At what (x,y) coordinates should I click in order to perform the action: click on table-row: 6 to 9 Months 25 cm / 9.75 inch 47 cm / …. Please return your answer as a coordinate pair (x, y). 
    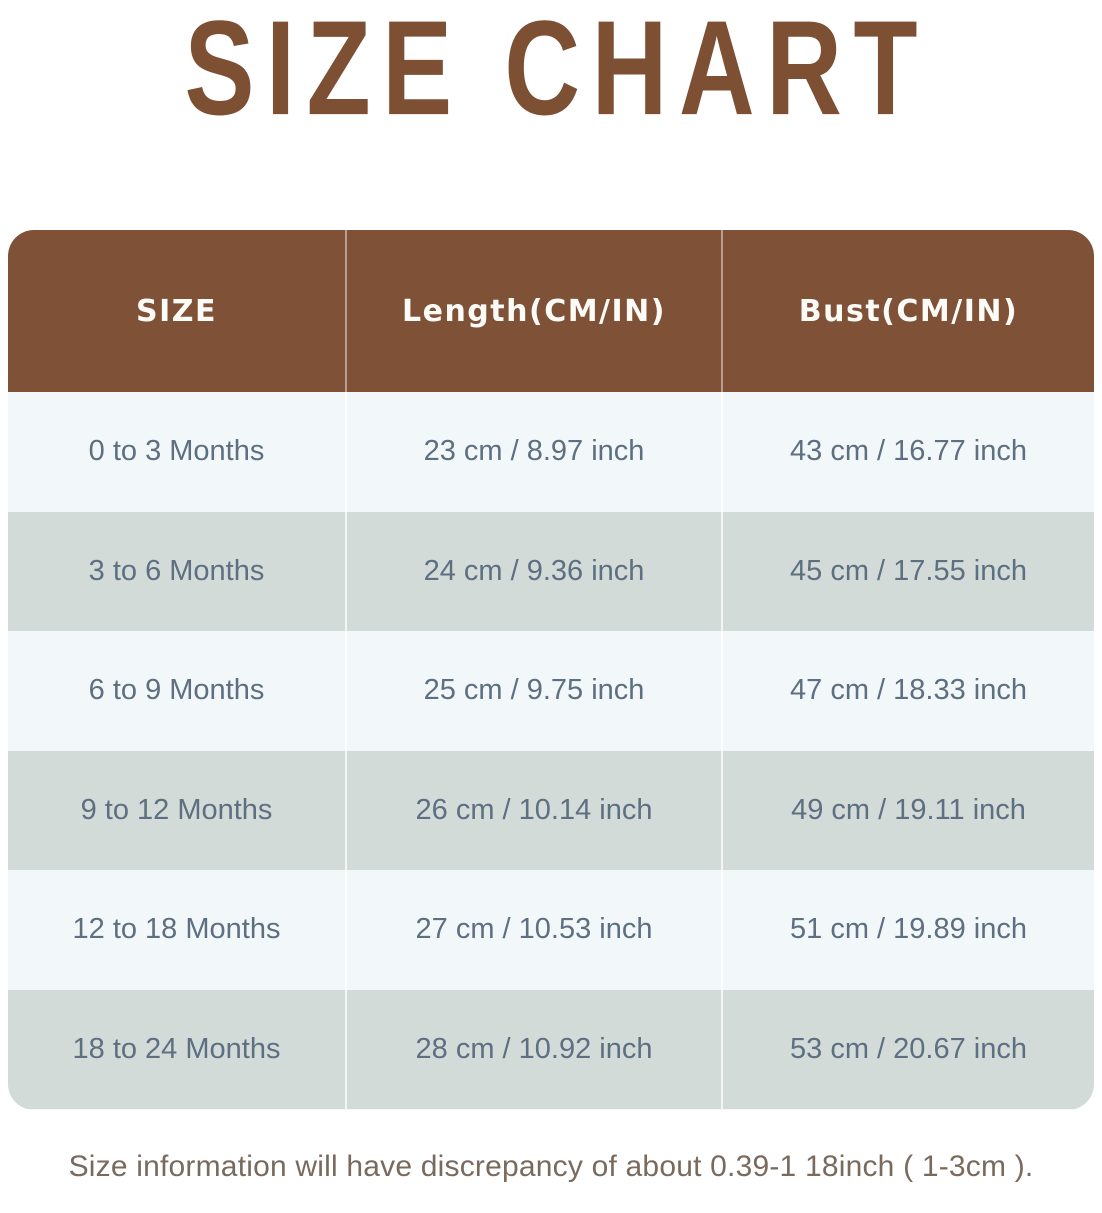
    Looking at the image, I should click on (551, 691).